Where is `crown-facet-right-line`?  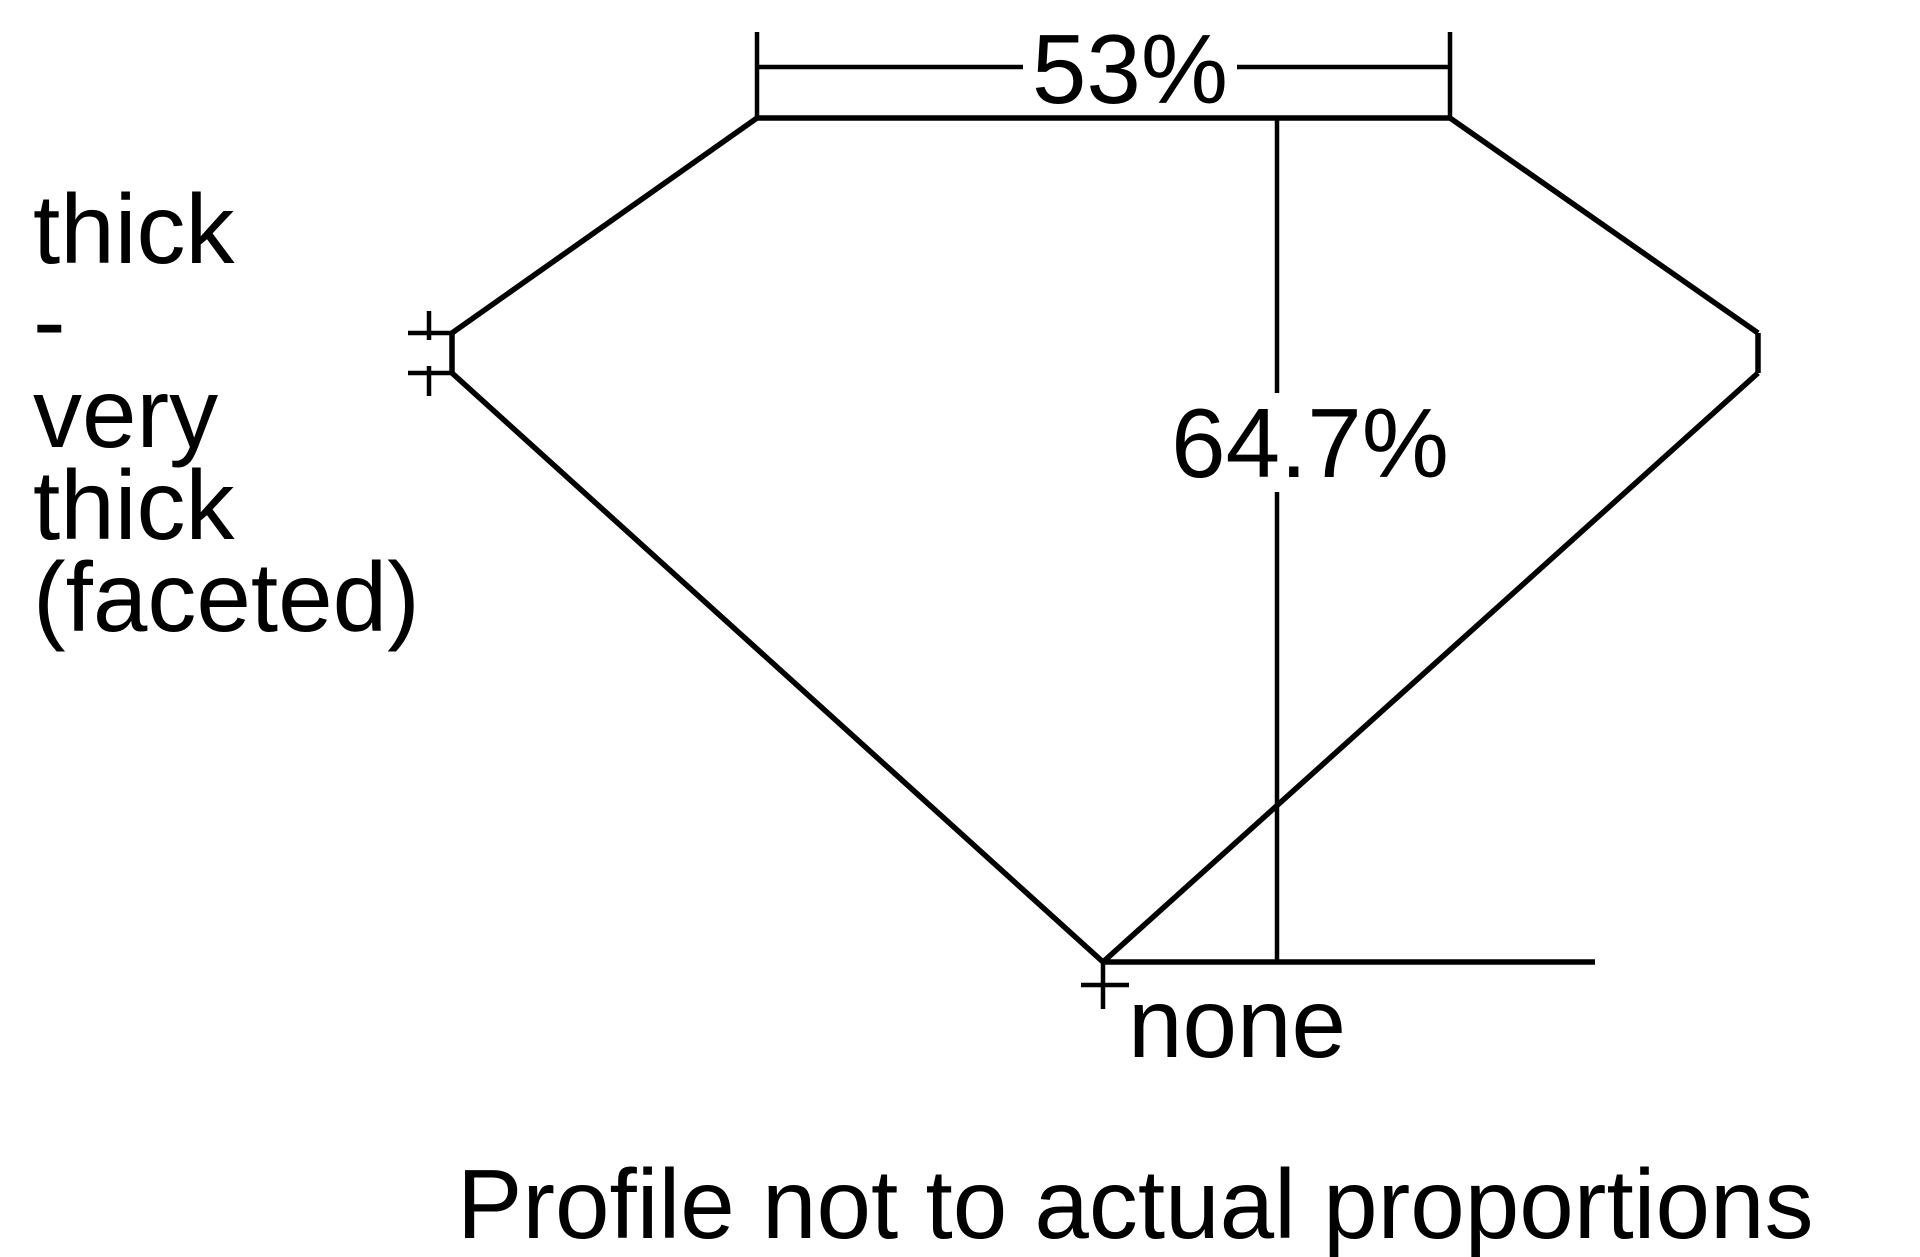 crown-facet-right-line is located at coordinates (1604, 225).